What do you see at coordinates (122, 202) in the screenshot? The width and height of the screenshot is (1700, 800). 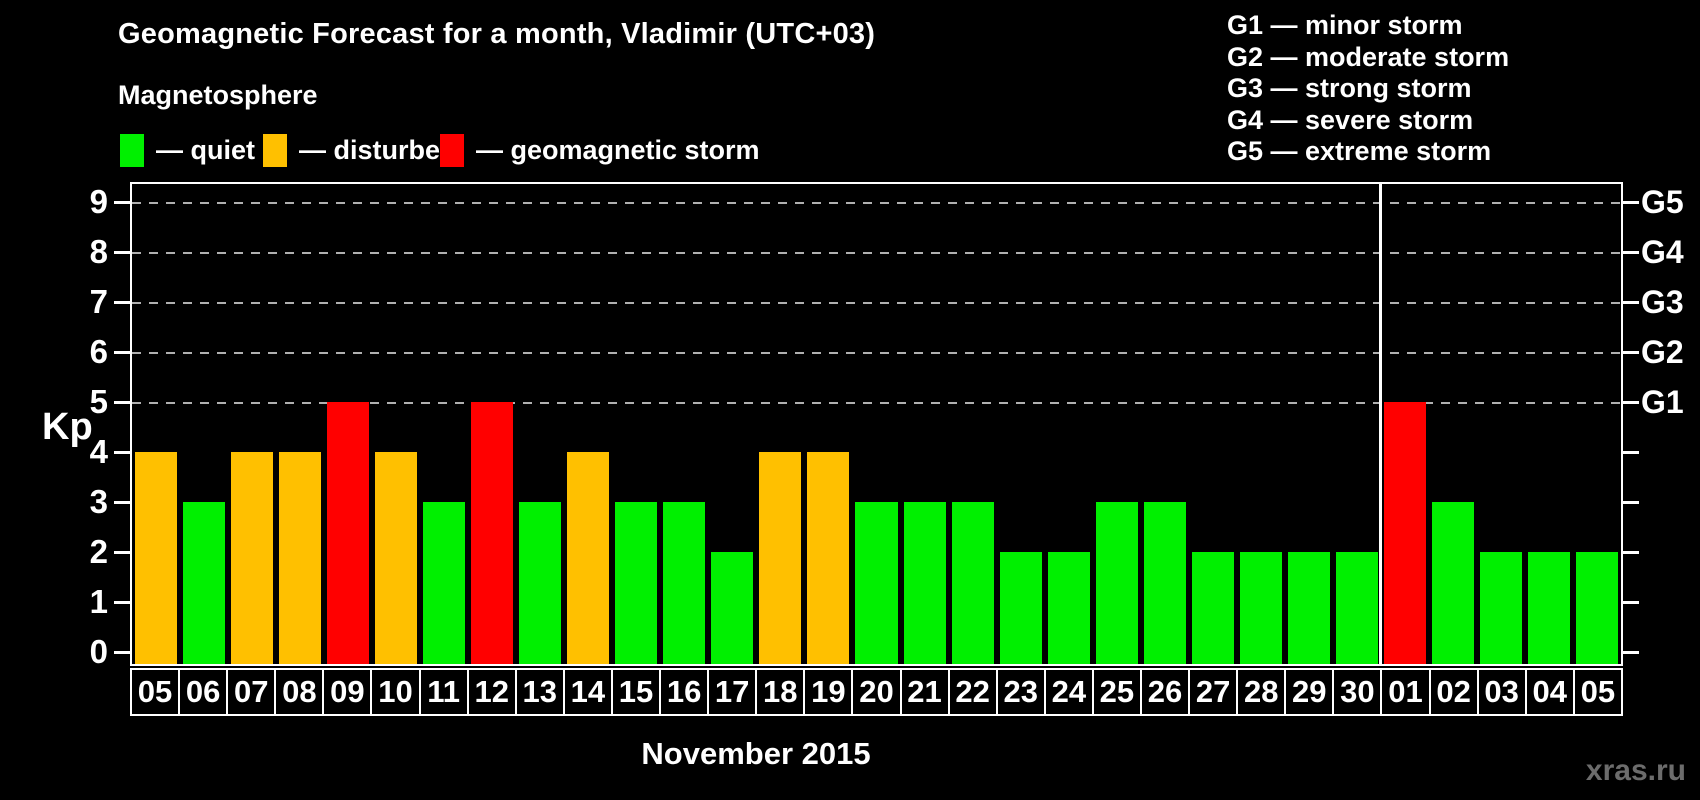 I see `left-tick-kp9` at bounding box center [122, 202].